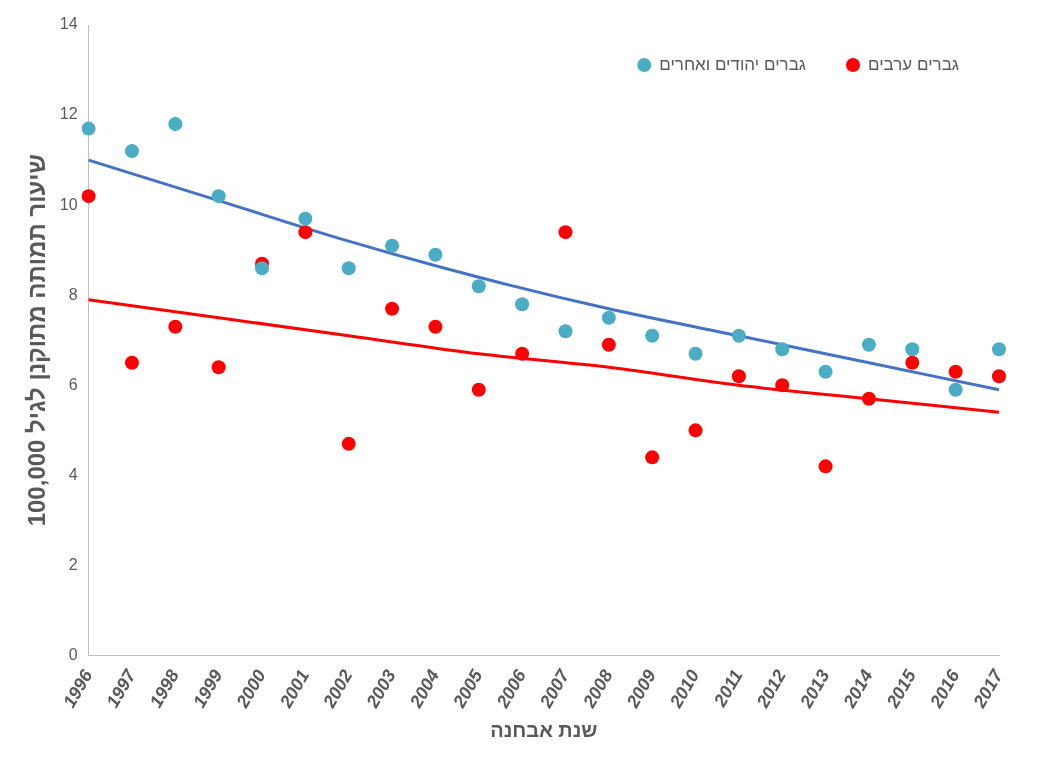 This screenshot has height=757, width=1049. I want to click on y-tick-label: 0, so click(73, 654).